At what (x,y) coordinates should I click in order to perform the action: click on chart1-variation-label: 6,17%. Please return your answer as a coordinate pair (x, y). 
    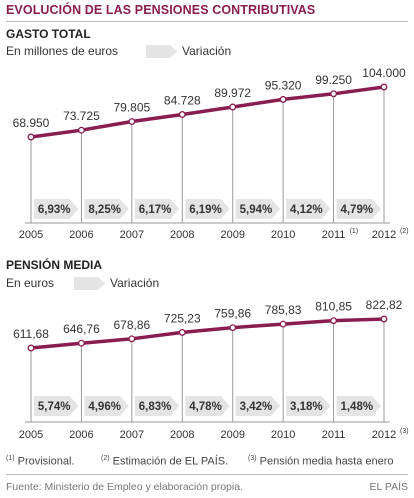
    Looking at the image, I should click on (155, 210).